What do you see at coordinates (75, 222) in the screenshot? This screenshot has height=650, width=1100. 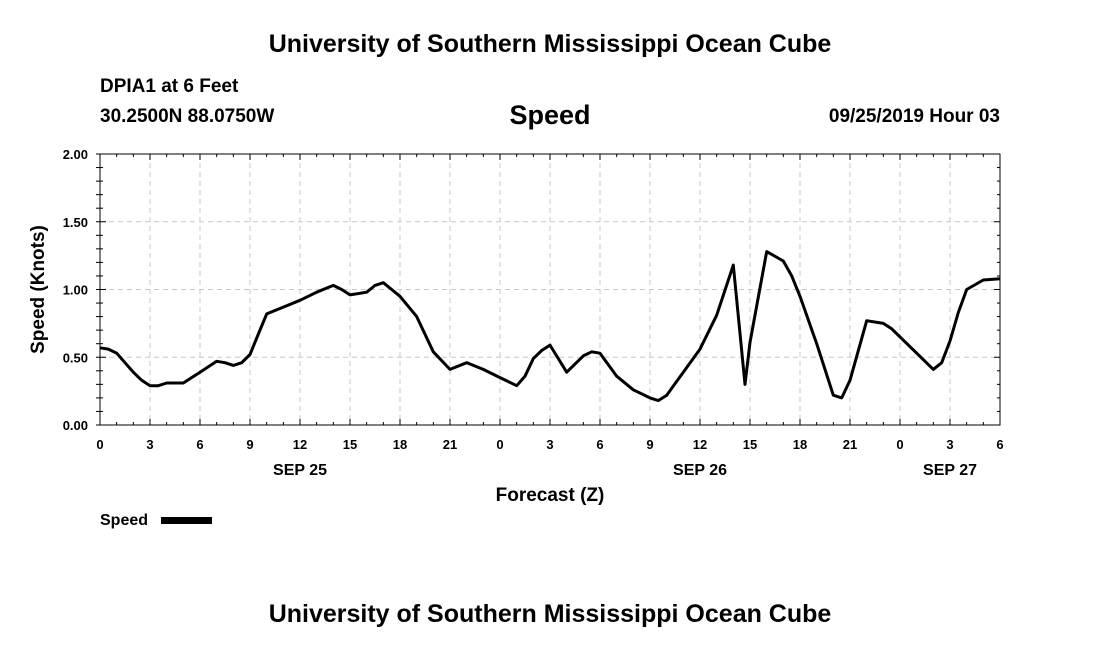 I see `y-tick-label: 1.50` at bounding box center [75, 222].